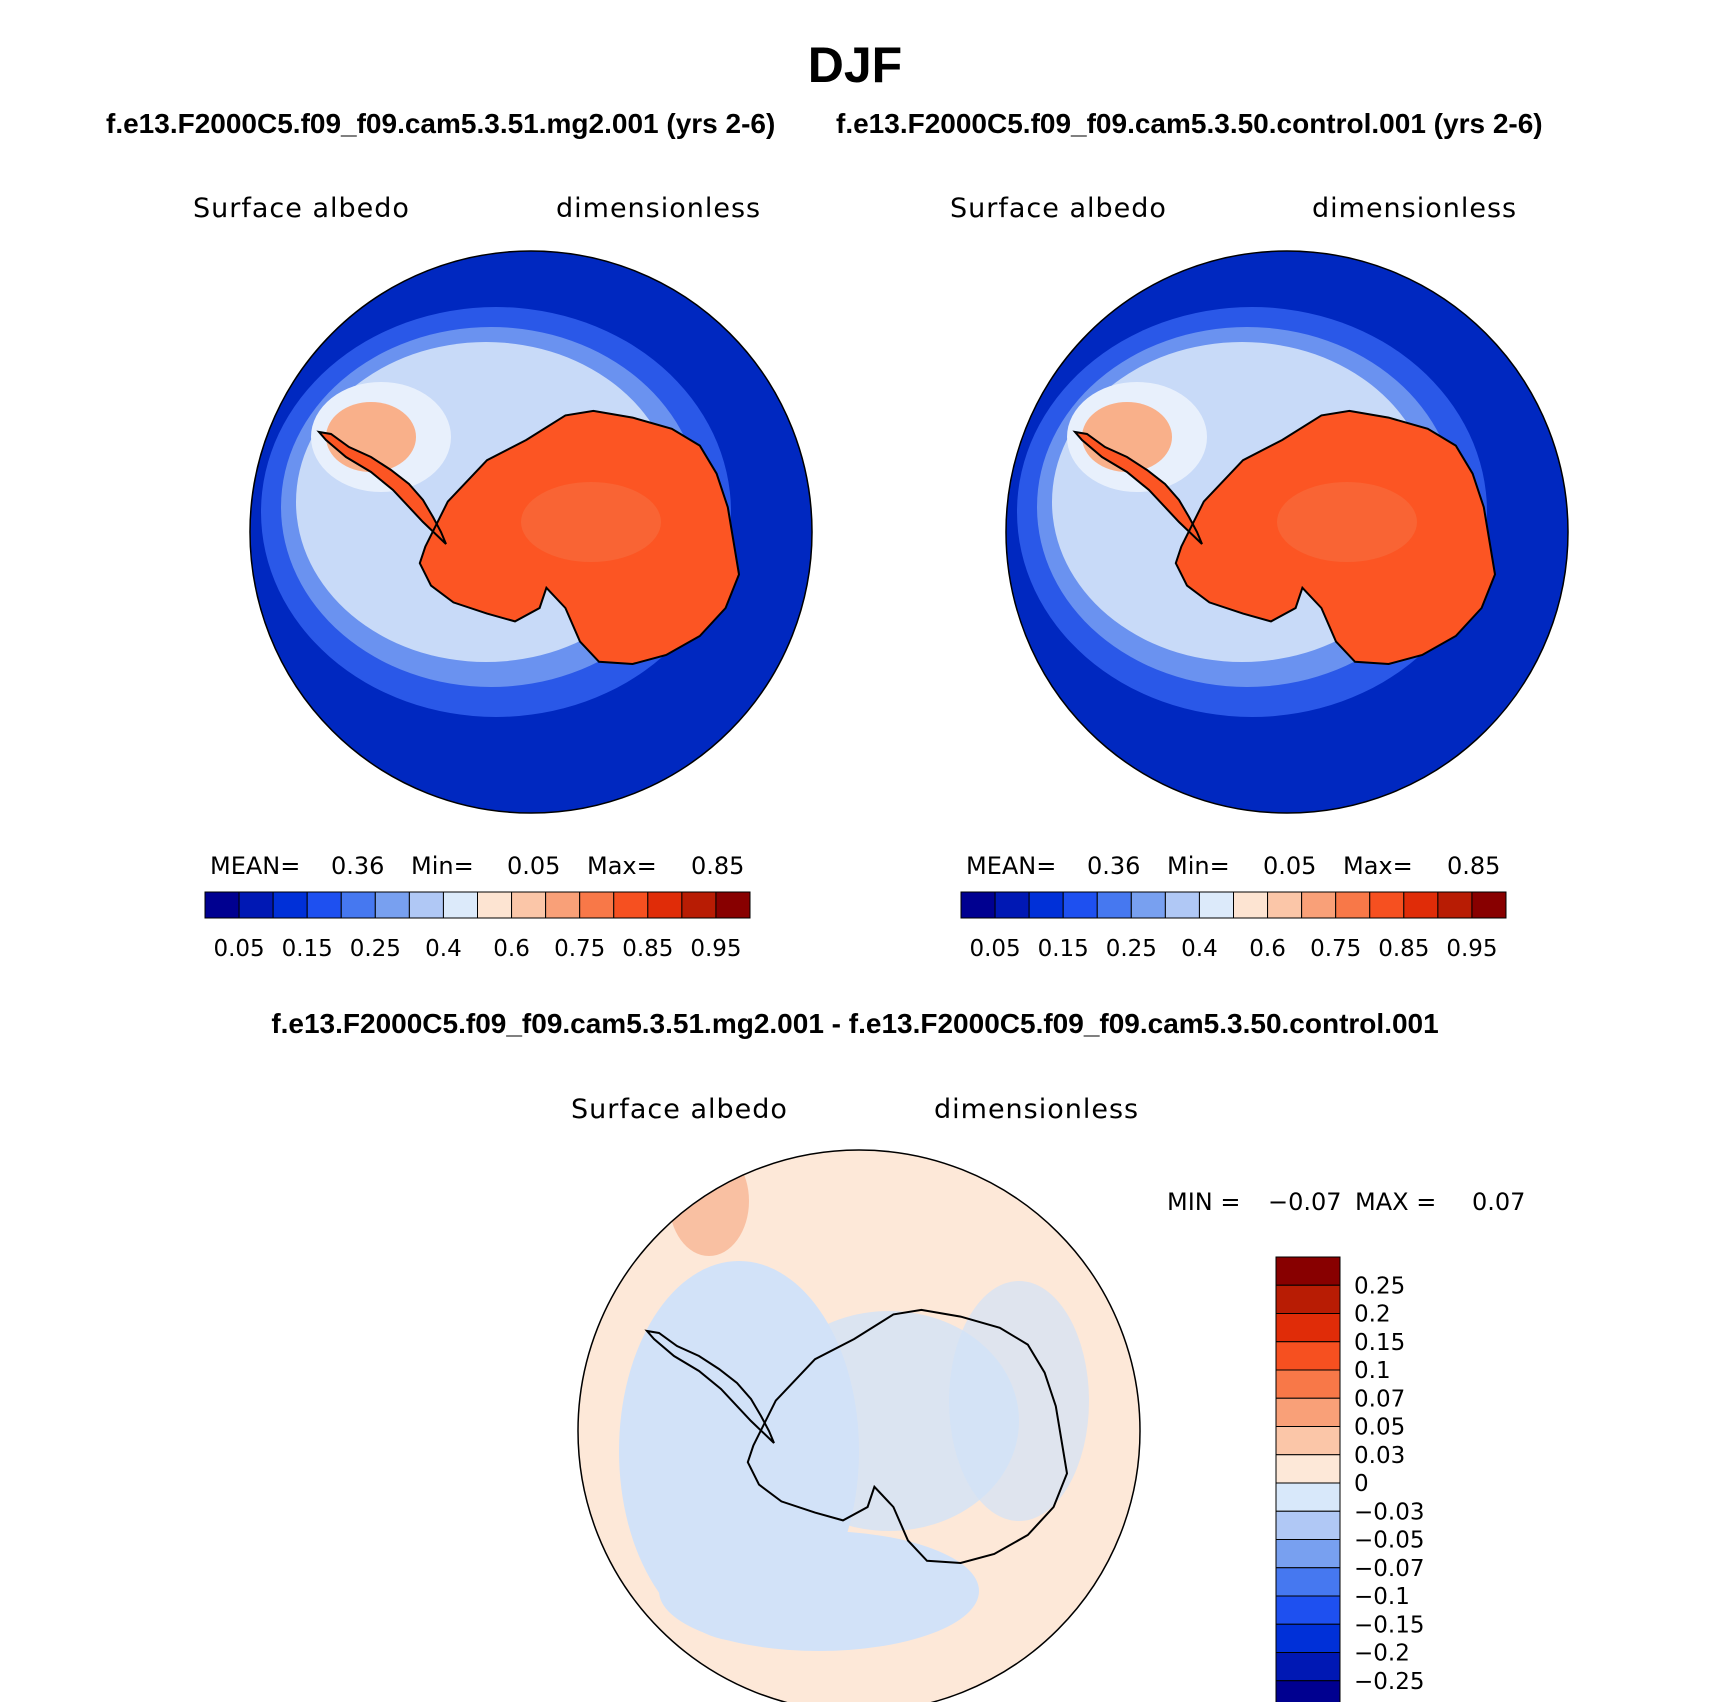  What do you see at coordinates (715, 949) in the screenshot?
I see `panel-a-colorbar-tick-label: 0.95` at bounding box center [715, 949].